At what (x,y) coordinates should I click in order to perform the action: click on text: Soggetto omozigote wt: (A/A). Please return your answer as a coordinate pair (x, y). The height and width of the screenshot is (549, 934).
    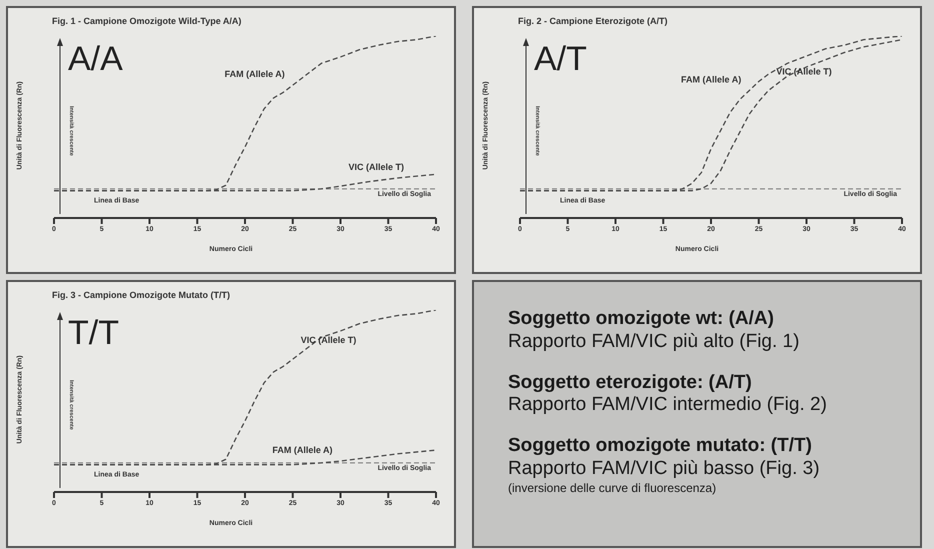
    Looking at the image, I should click on (641, 319).